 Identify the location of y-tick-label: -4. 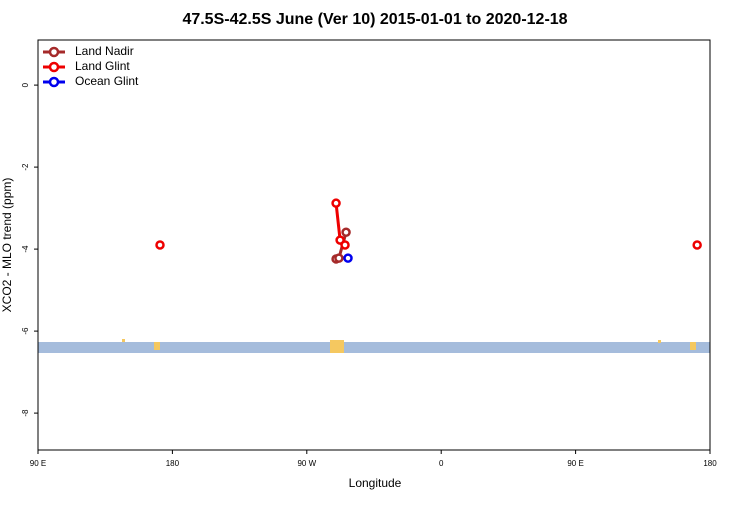
(25, 249).